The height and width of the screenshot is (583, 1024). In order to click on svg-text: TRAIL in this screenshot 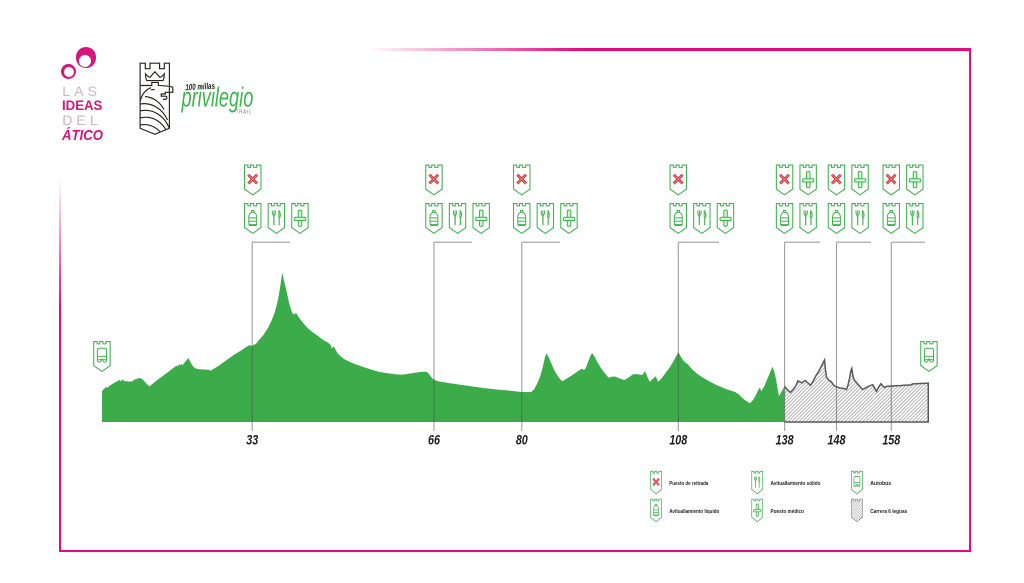, I will do `click(244, 112)`.